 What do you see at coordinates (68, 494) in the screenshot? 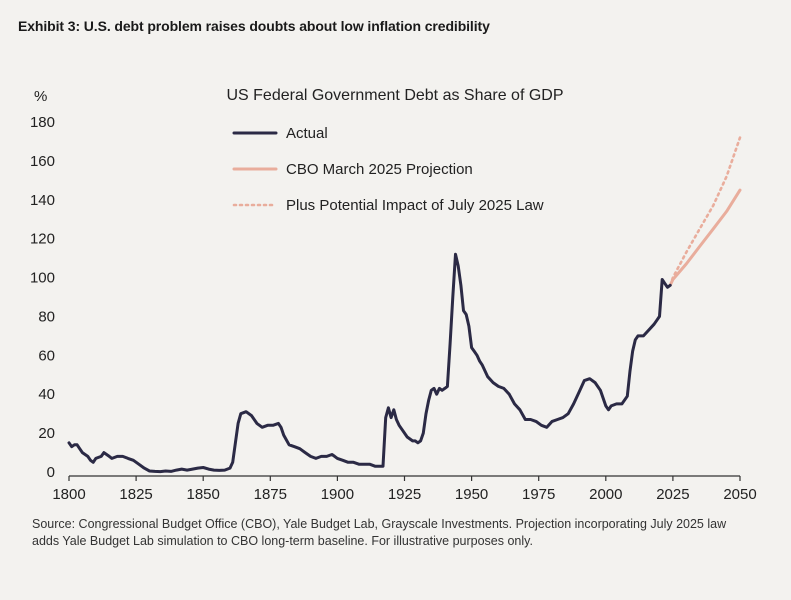
I see `x-tick-label: 1800` at bounding box center [68, 494].